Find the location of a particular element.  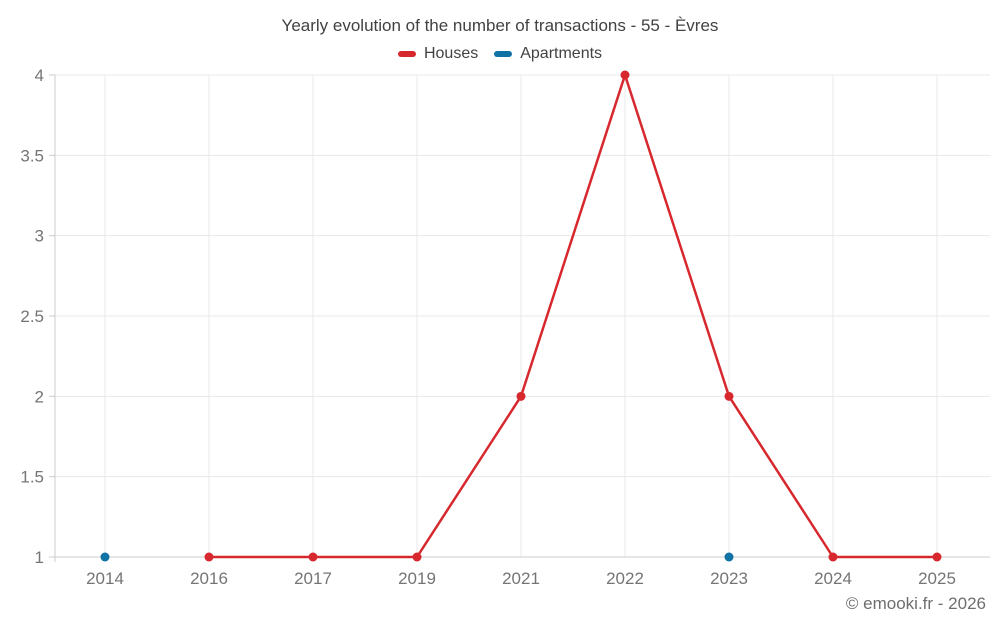

x-tick-label: 2022 is located at coordinates (625, 578).